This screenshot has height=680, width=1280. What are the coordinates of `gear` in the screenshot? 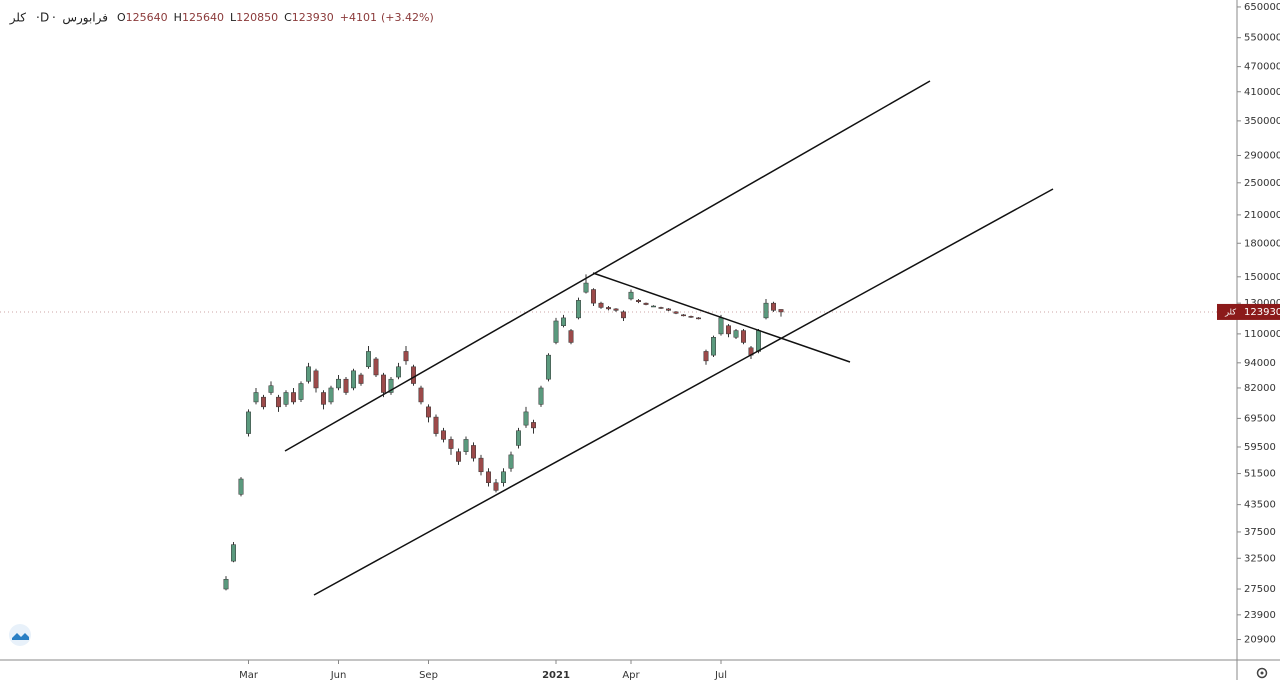 It's located at (1262, 673).